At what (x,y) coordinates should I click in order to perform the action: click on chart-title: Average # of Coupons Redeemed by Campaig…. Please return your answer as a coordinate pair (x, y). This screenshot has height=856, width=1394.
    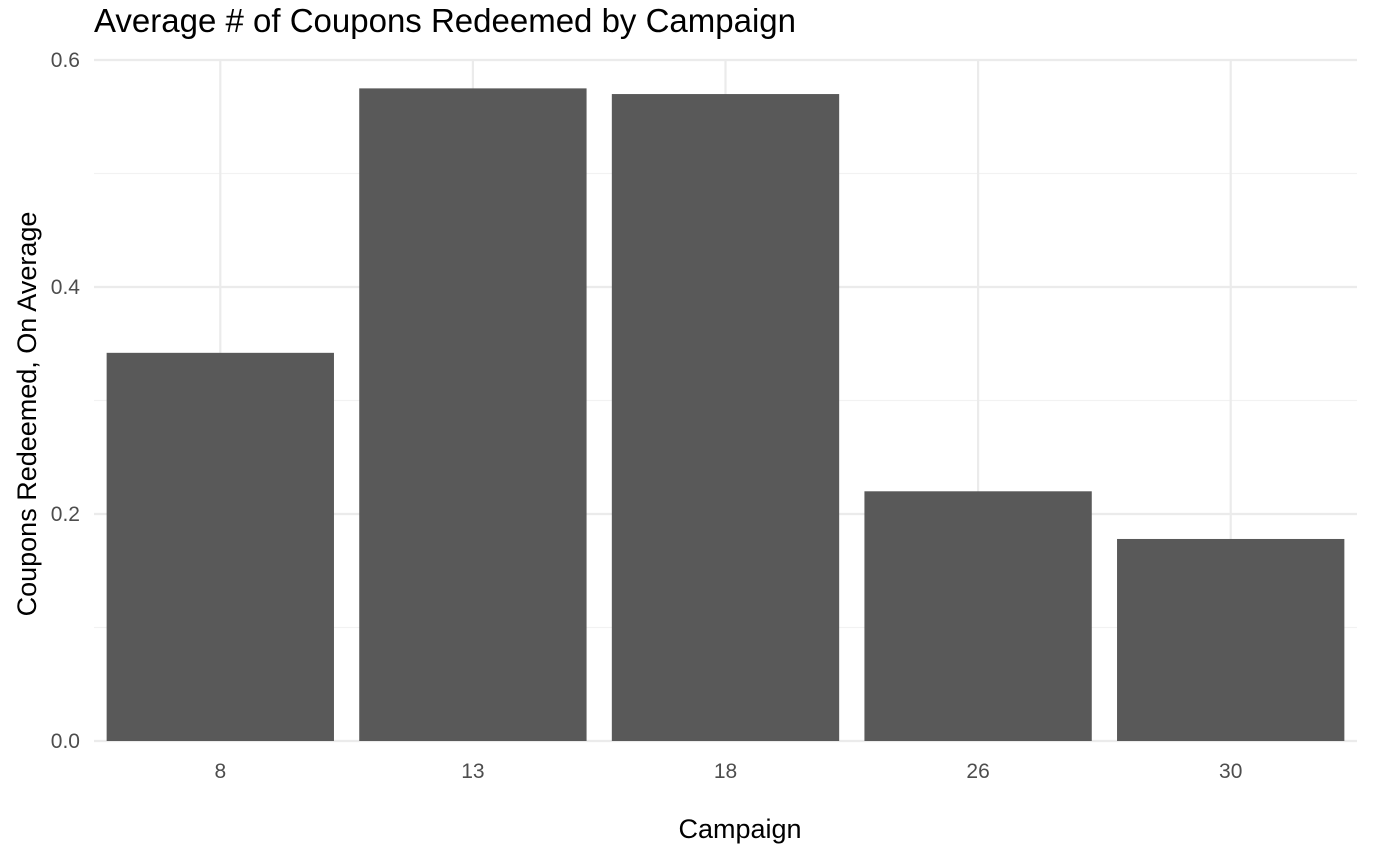
    Looking at the image, I should click on (445, 20).